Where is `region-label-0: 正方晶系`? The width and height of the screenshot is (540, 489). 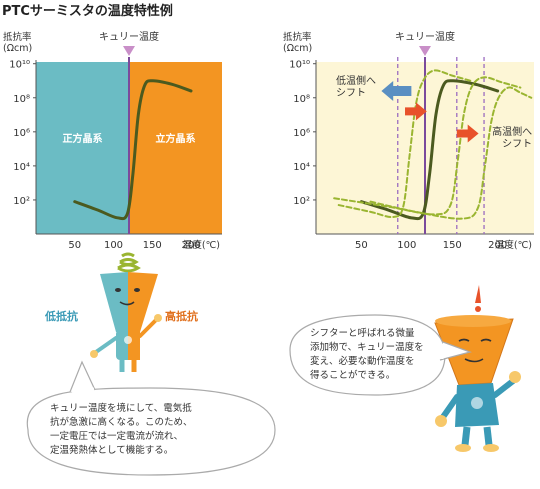
region-label-0: 正方晶系 is located at coordinates (83, 138).